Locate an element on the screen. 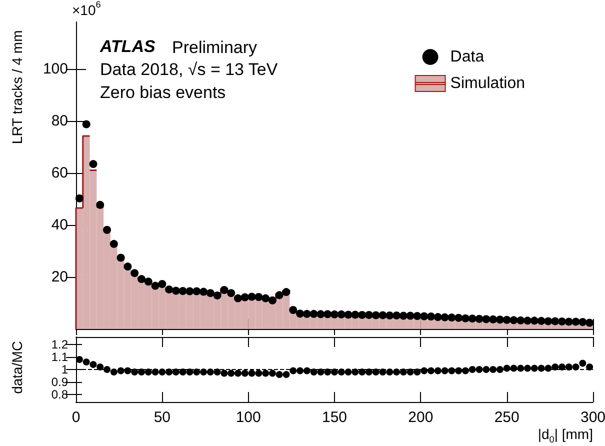 The width and height of the screenshot is (605, 446). annotation: Zero bias events is located at coordinates (163, 92).